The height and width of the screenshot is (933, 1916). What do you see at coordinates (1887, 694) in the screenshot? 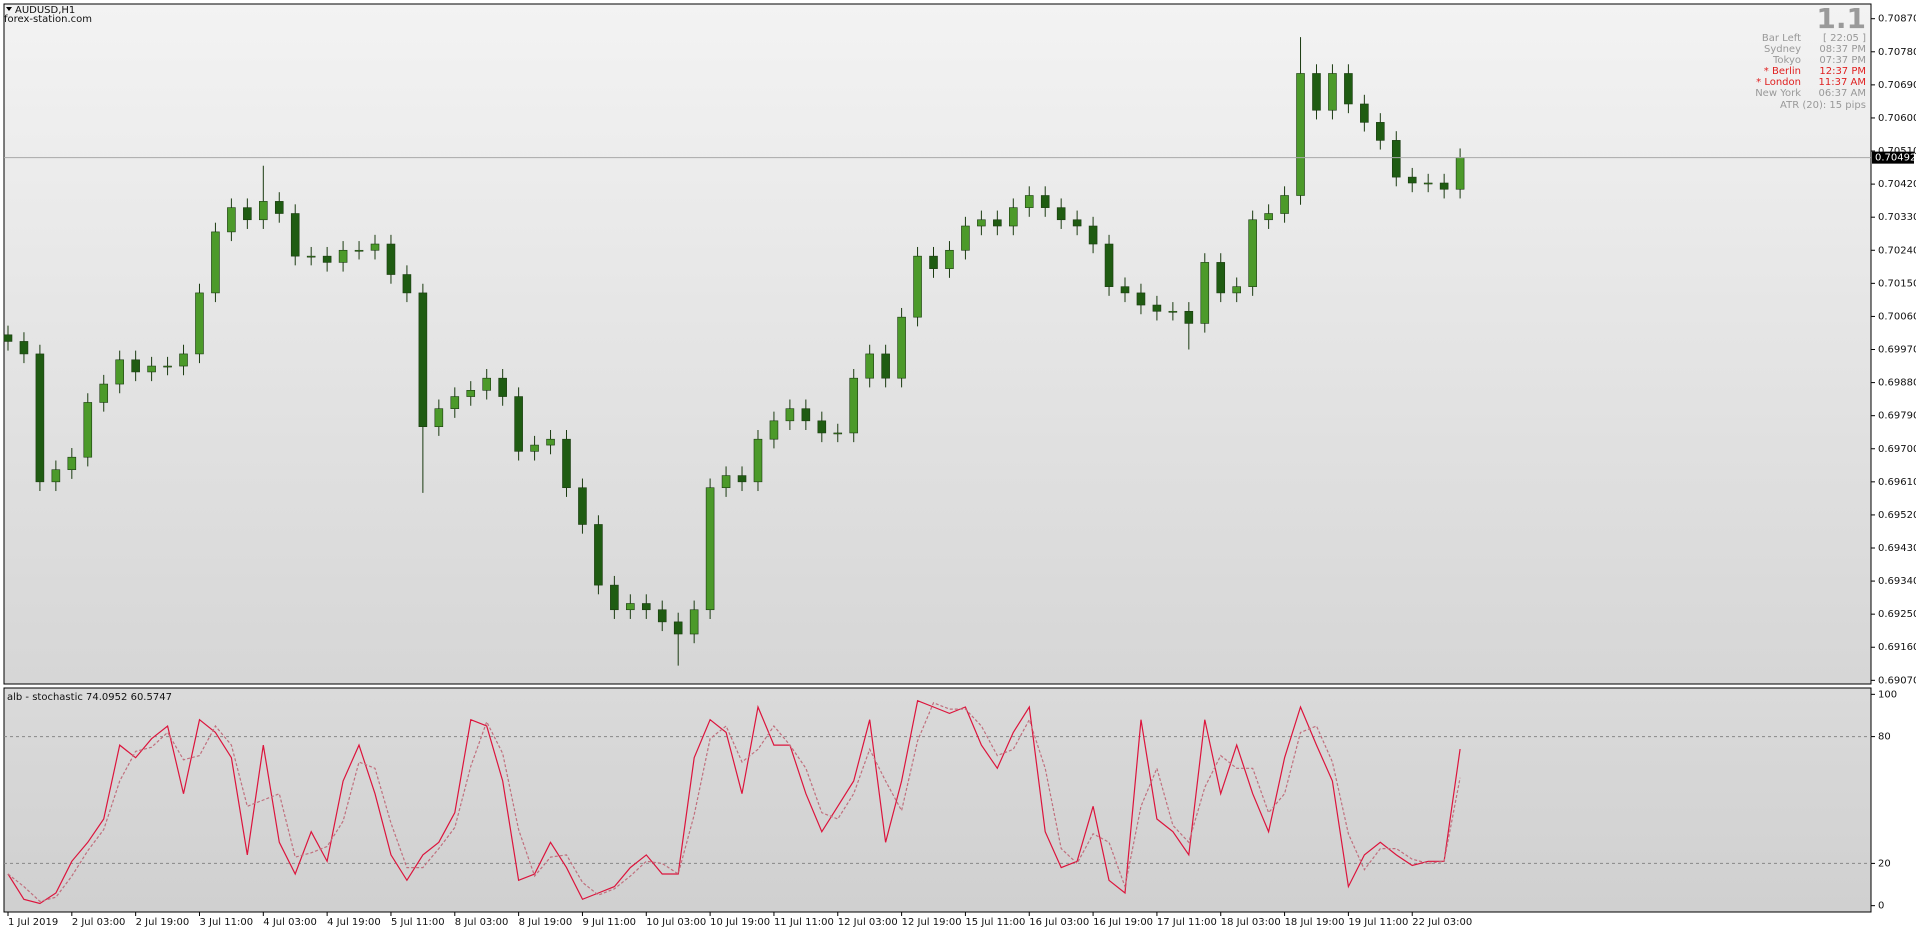
I see `y-tick-label: 100` at bounding box center [1887, 694].